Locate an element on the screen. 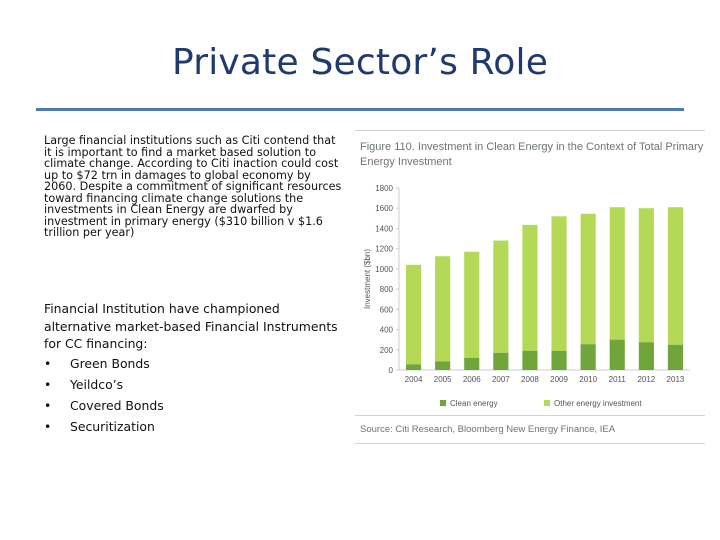 This screenshot has height=540, width=720. legend-label-clean: Clean energy is located at coordinates (474, 403).